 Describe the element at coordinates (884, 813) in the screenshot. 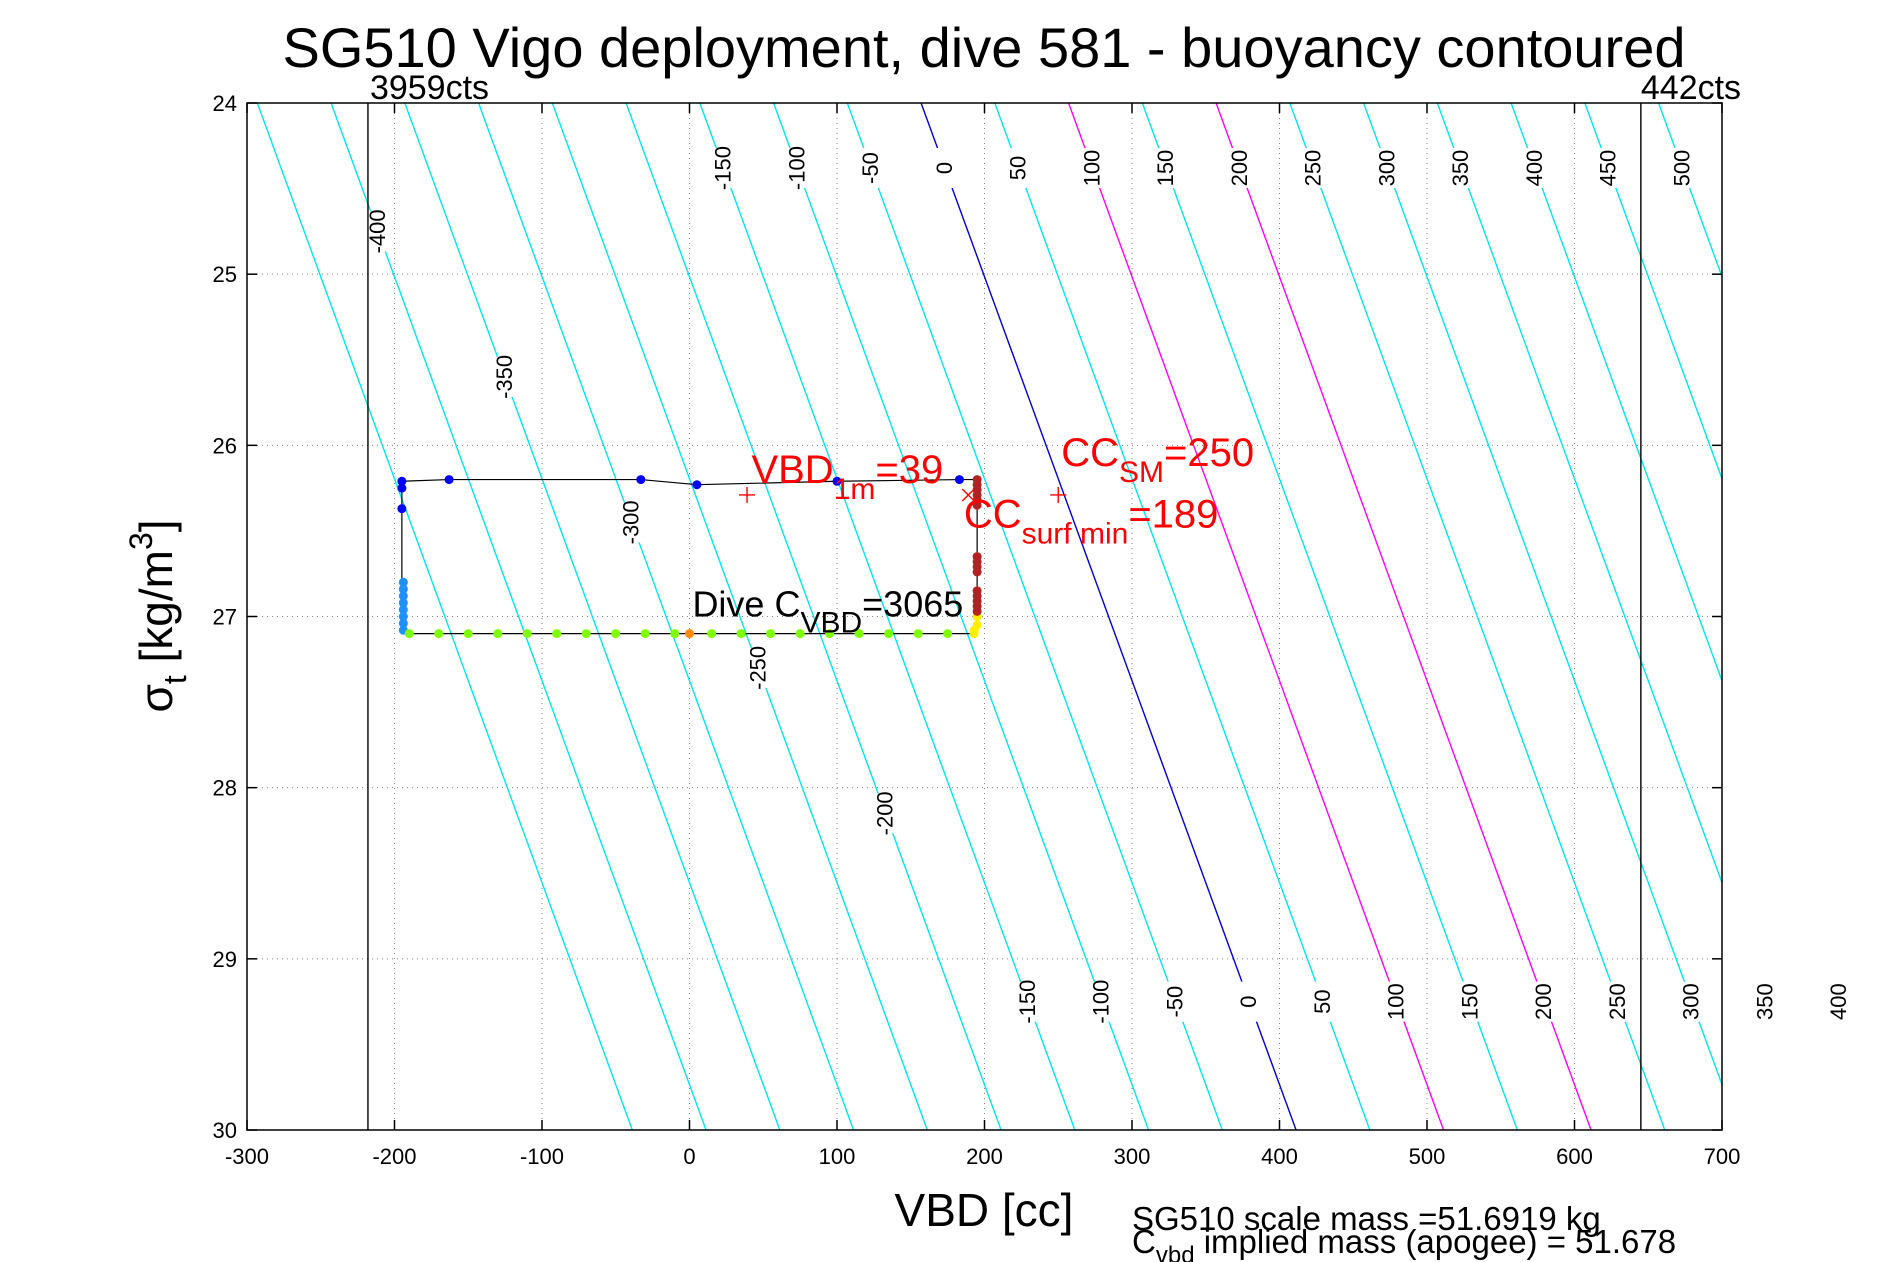

I see `contour-label: -200` at that location.